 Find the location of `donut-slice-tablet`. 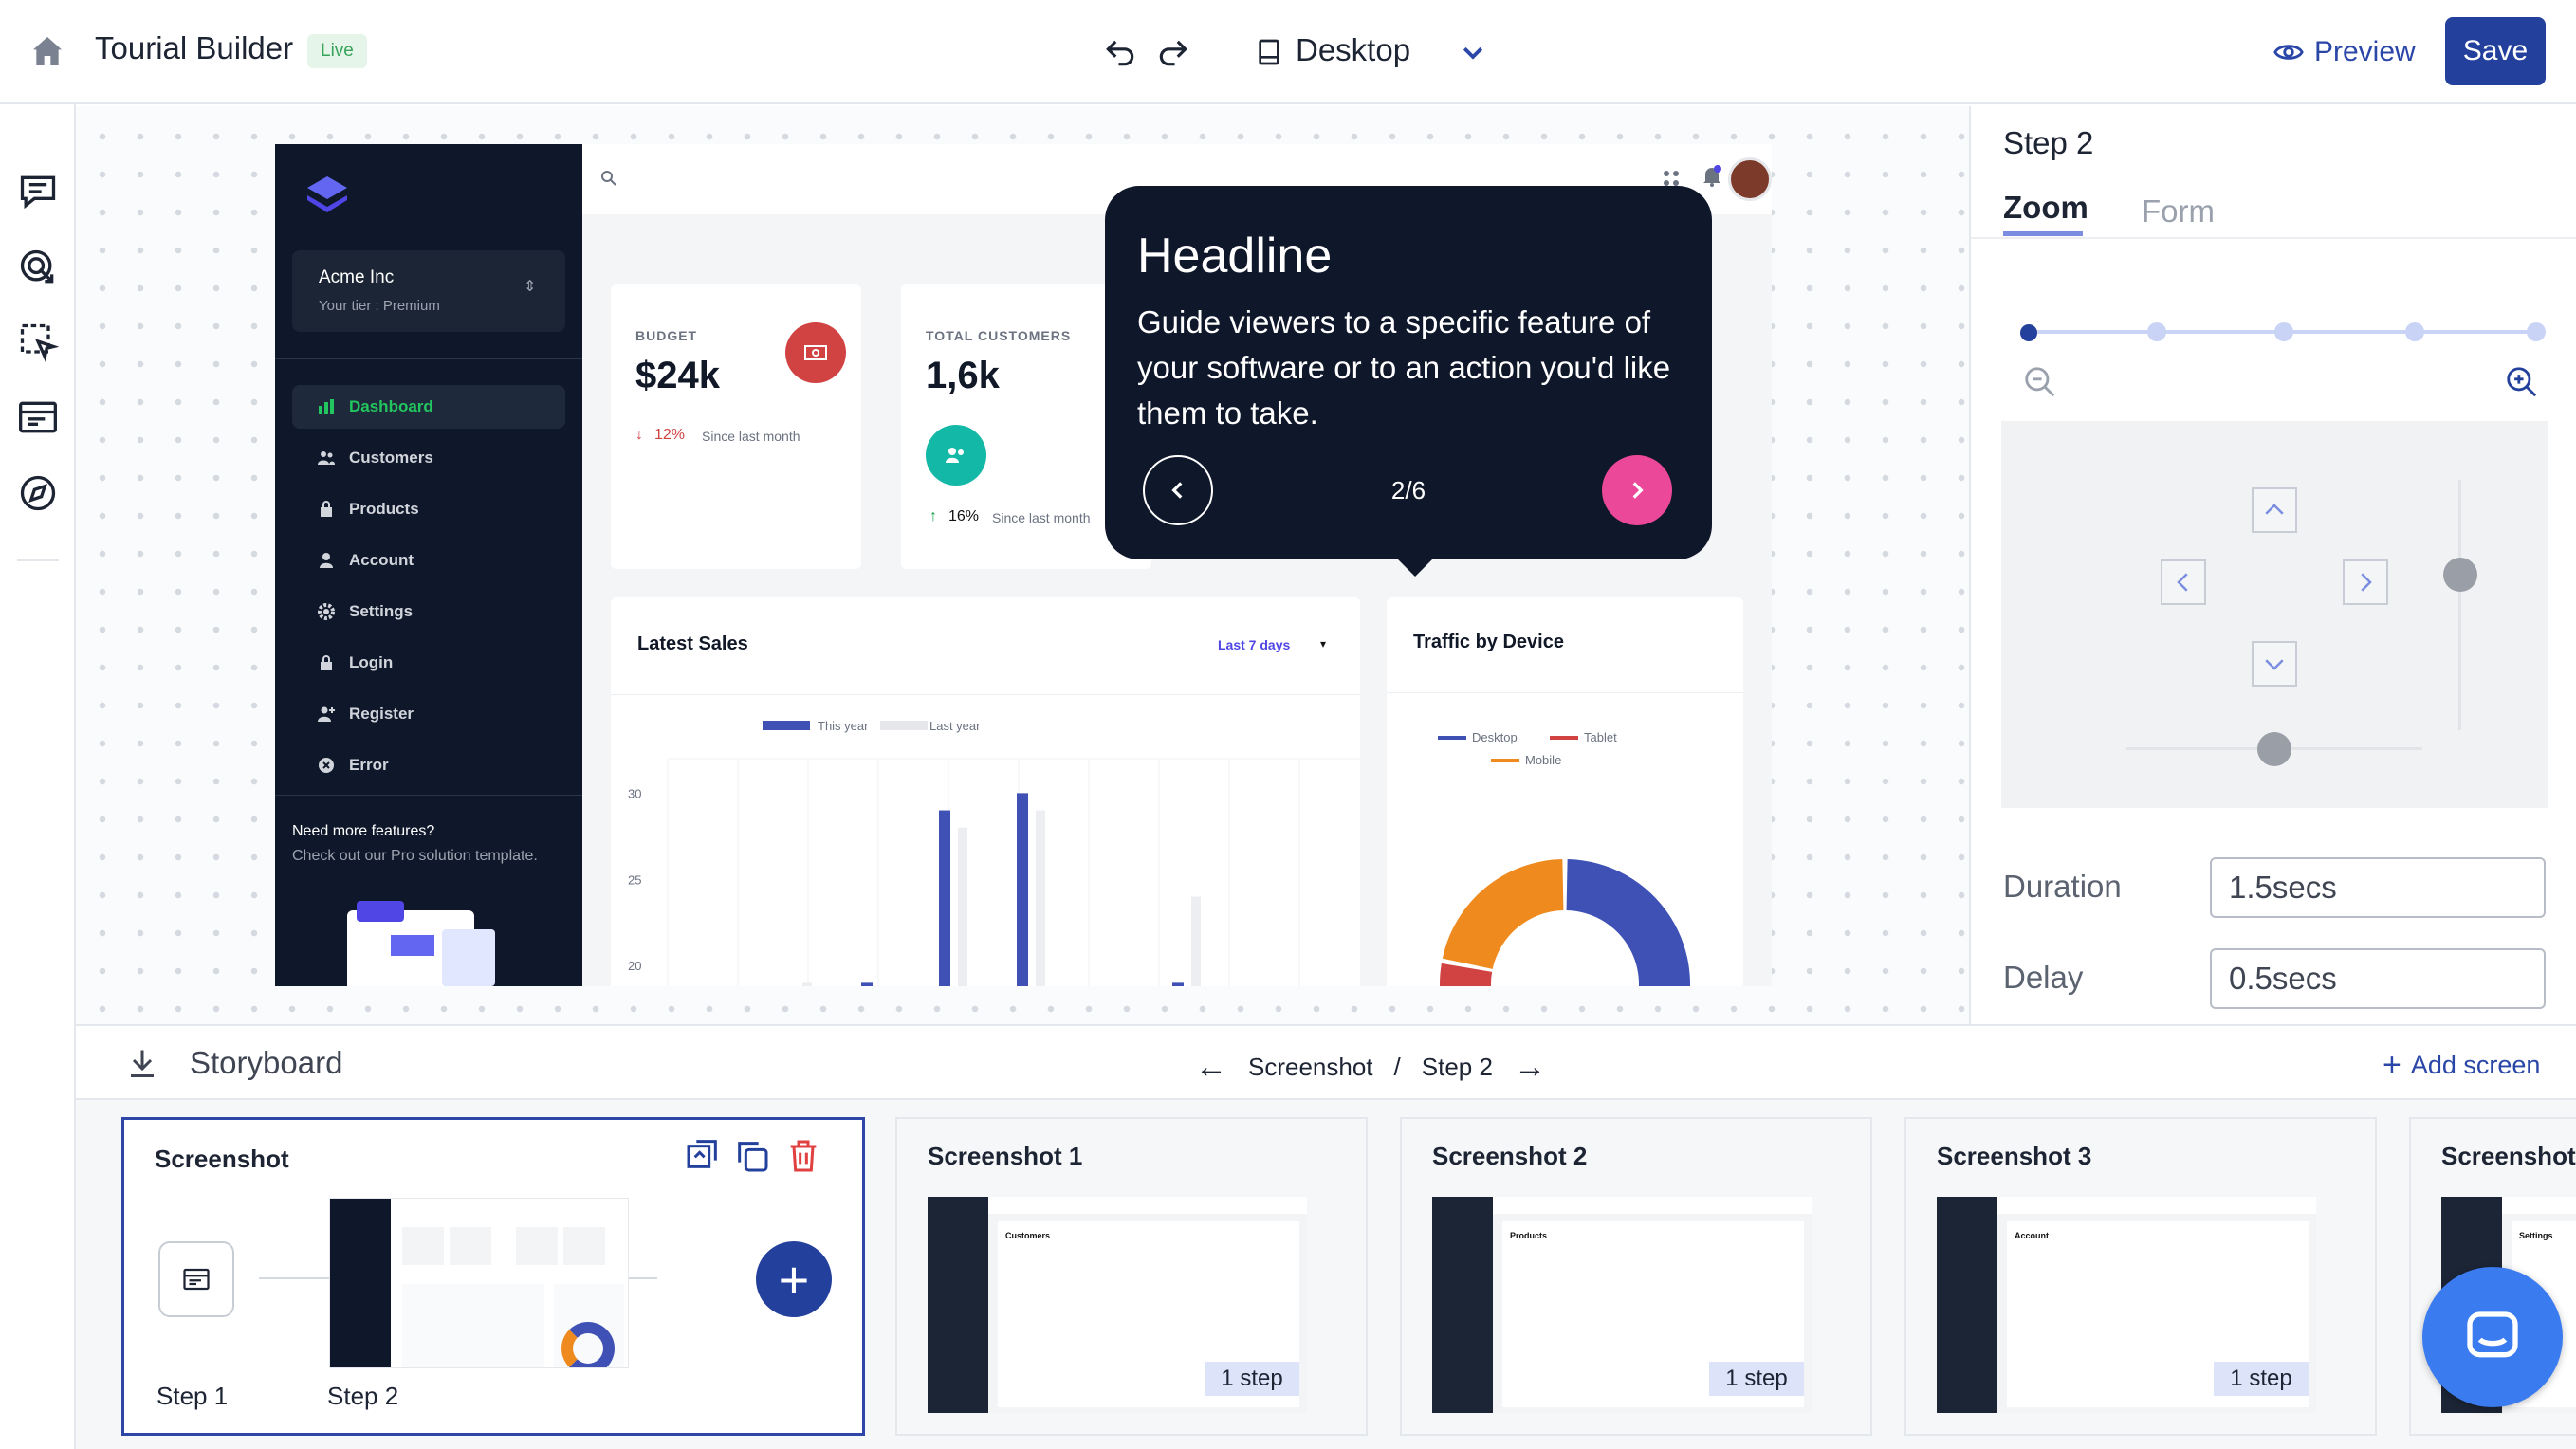

donut-slice-tablet is located at coordinates (1466, 974).